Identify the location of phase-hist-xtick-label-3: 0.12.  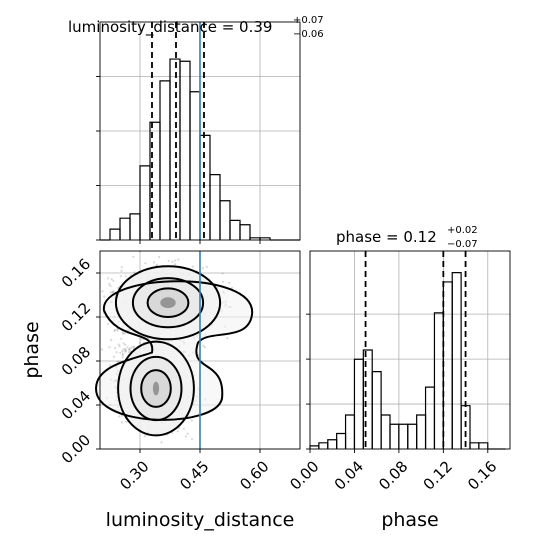
(438, 475).